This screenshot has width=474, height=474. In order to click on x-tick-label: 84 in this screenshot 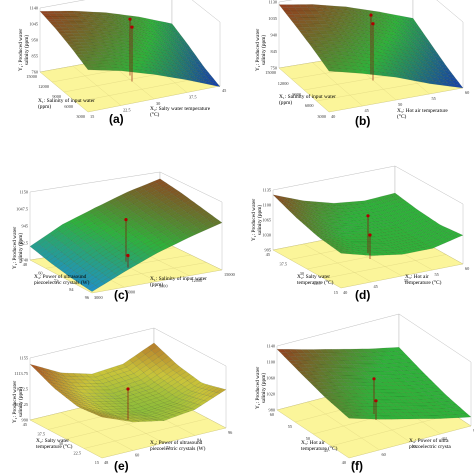, I will do `click(71, 289)`.